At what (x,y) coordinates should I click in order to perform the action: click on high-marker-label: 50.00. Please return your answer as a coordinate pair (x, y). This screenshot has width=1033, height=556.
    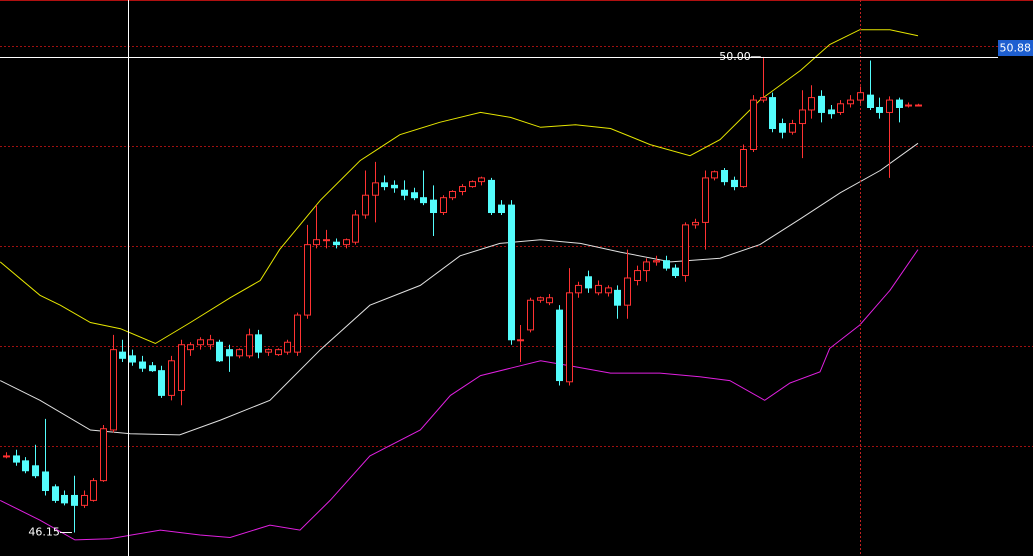
    Looking at the image, I should click on (735, 56).